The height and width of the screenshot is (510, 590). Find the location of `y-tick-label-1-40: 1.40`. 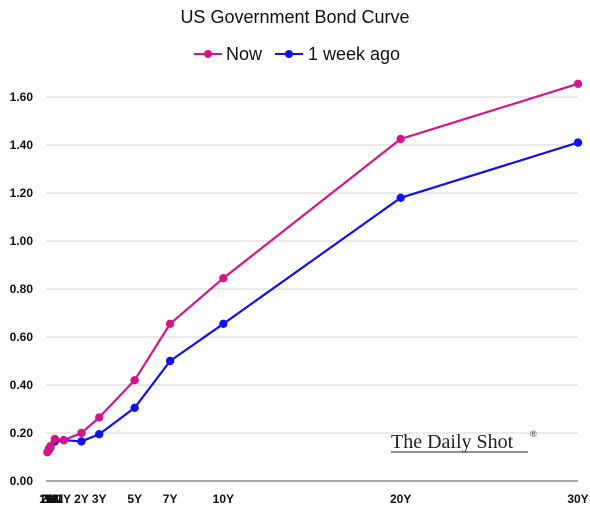

y-tick-label-1-40: 1.40 is located at coordinates (22, 145).